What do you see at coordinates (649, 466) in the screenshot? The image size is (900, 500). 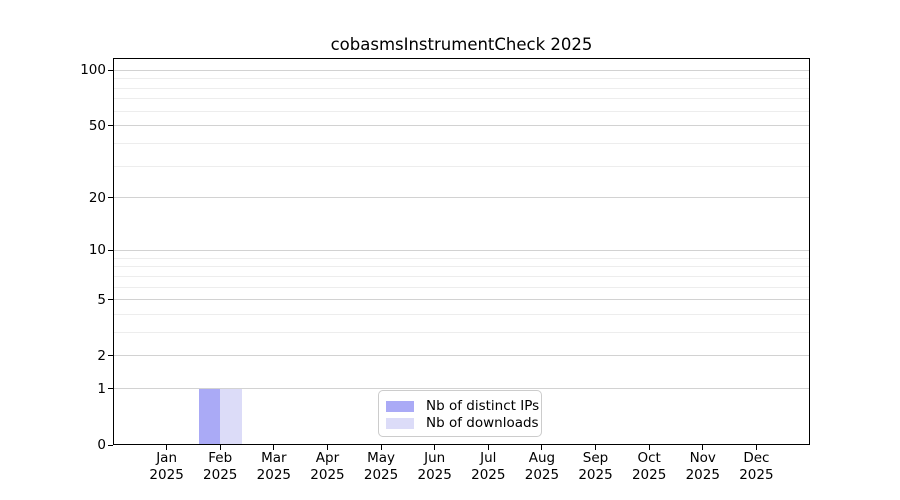 I see `x-tick-label: Oct 2025` at bounding box center [649, 466].